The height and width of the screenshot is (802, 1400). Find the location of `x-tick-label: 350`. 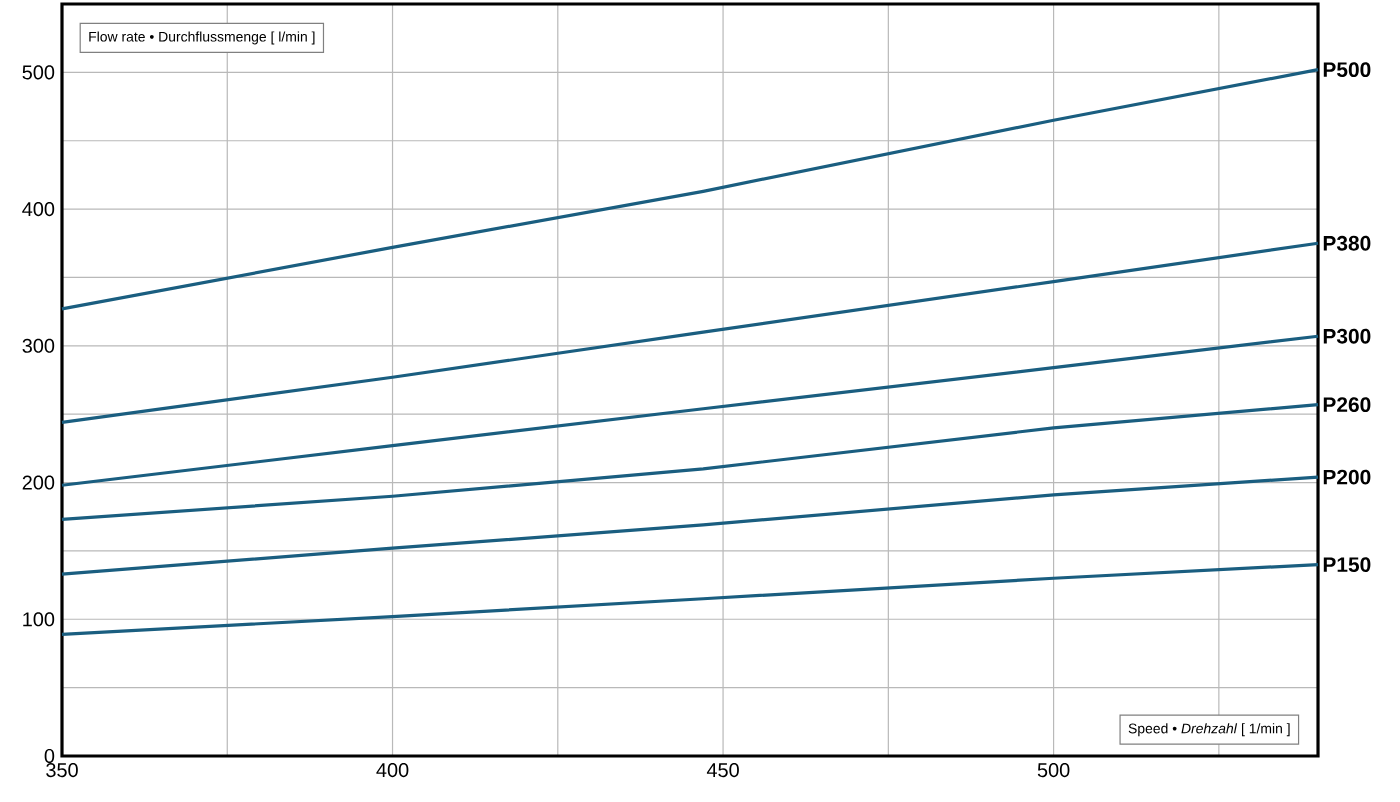

x-tick-label: 350 is located at coordinates (62, 770).